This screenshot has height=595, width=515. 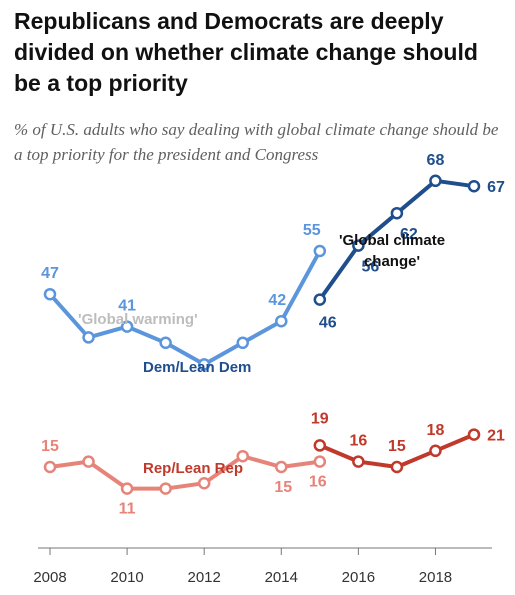 I want to click on data-label-dem: 55, so click(x=312, y=230).